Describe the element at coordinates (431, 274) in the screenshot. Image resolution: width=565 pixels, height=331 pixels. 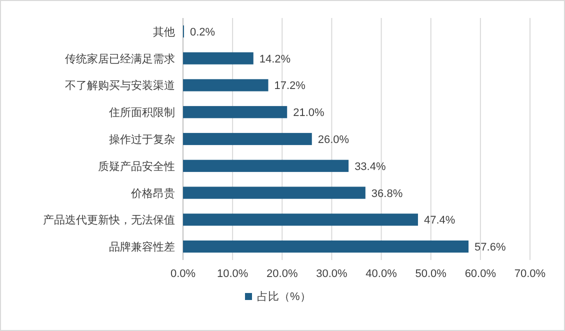
I see `x-tick-label: 50.0%` at that location.